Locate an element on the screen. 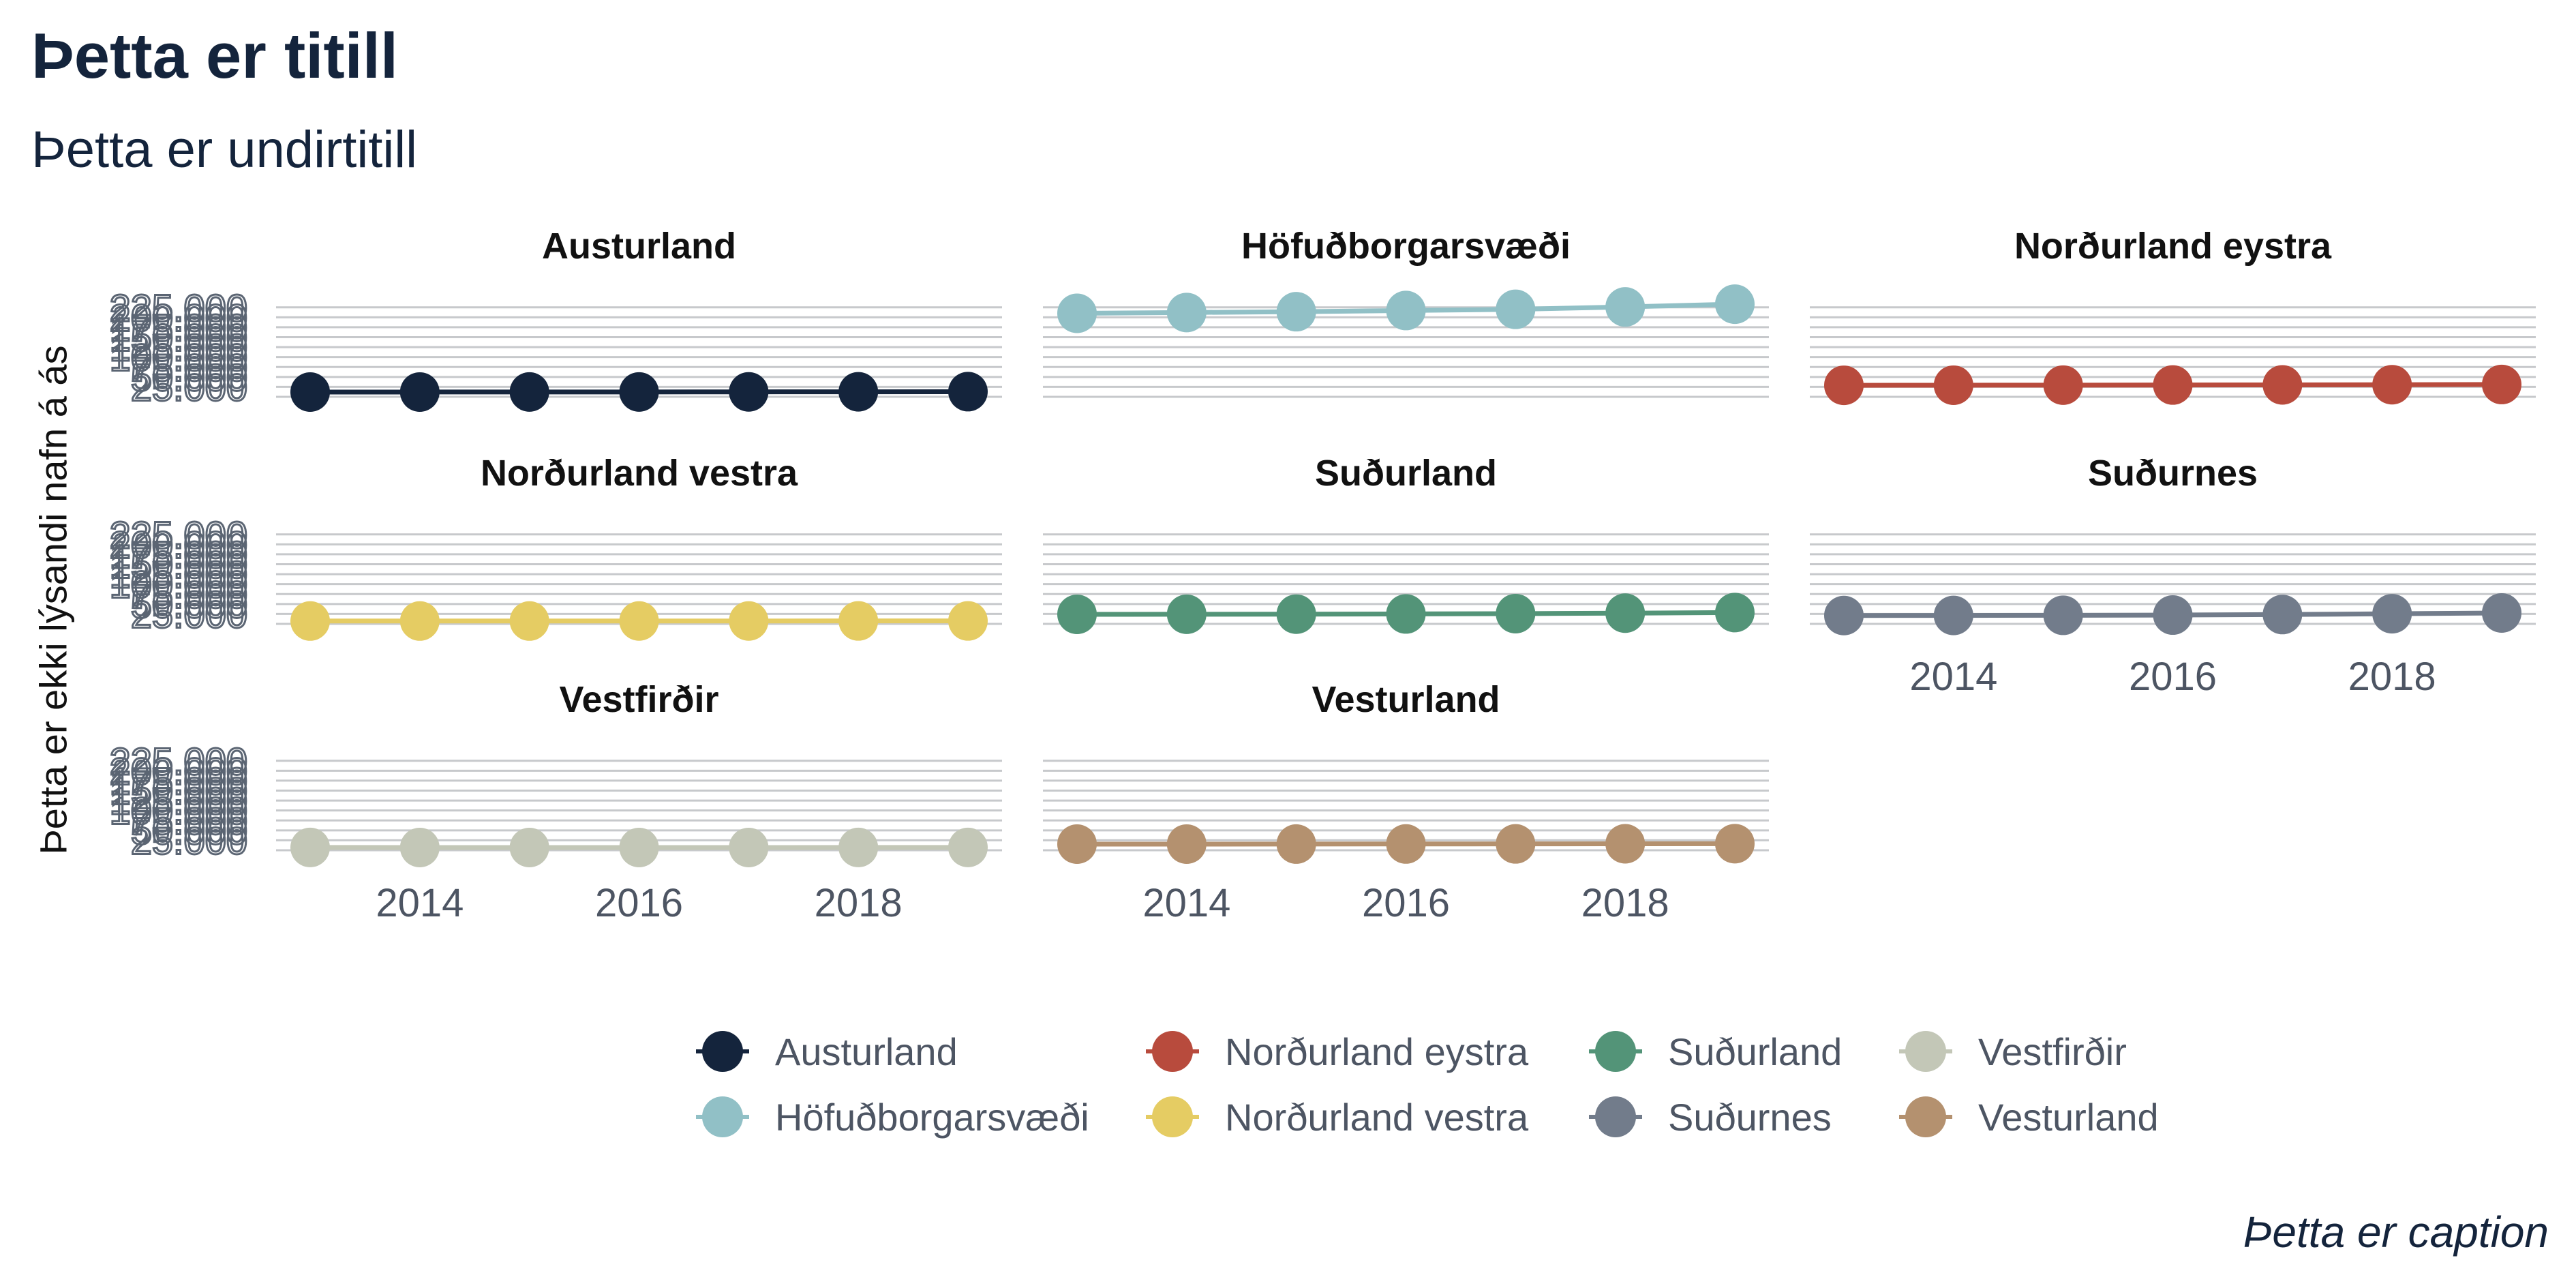  facet-panel: Suðurnes 2014 2016 2018 is located at coordinates (2173, 576).